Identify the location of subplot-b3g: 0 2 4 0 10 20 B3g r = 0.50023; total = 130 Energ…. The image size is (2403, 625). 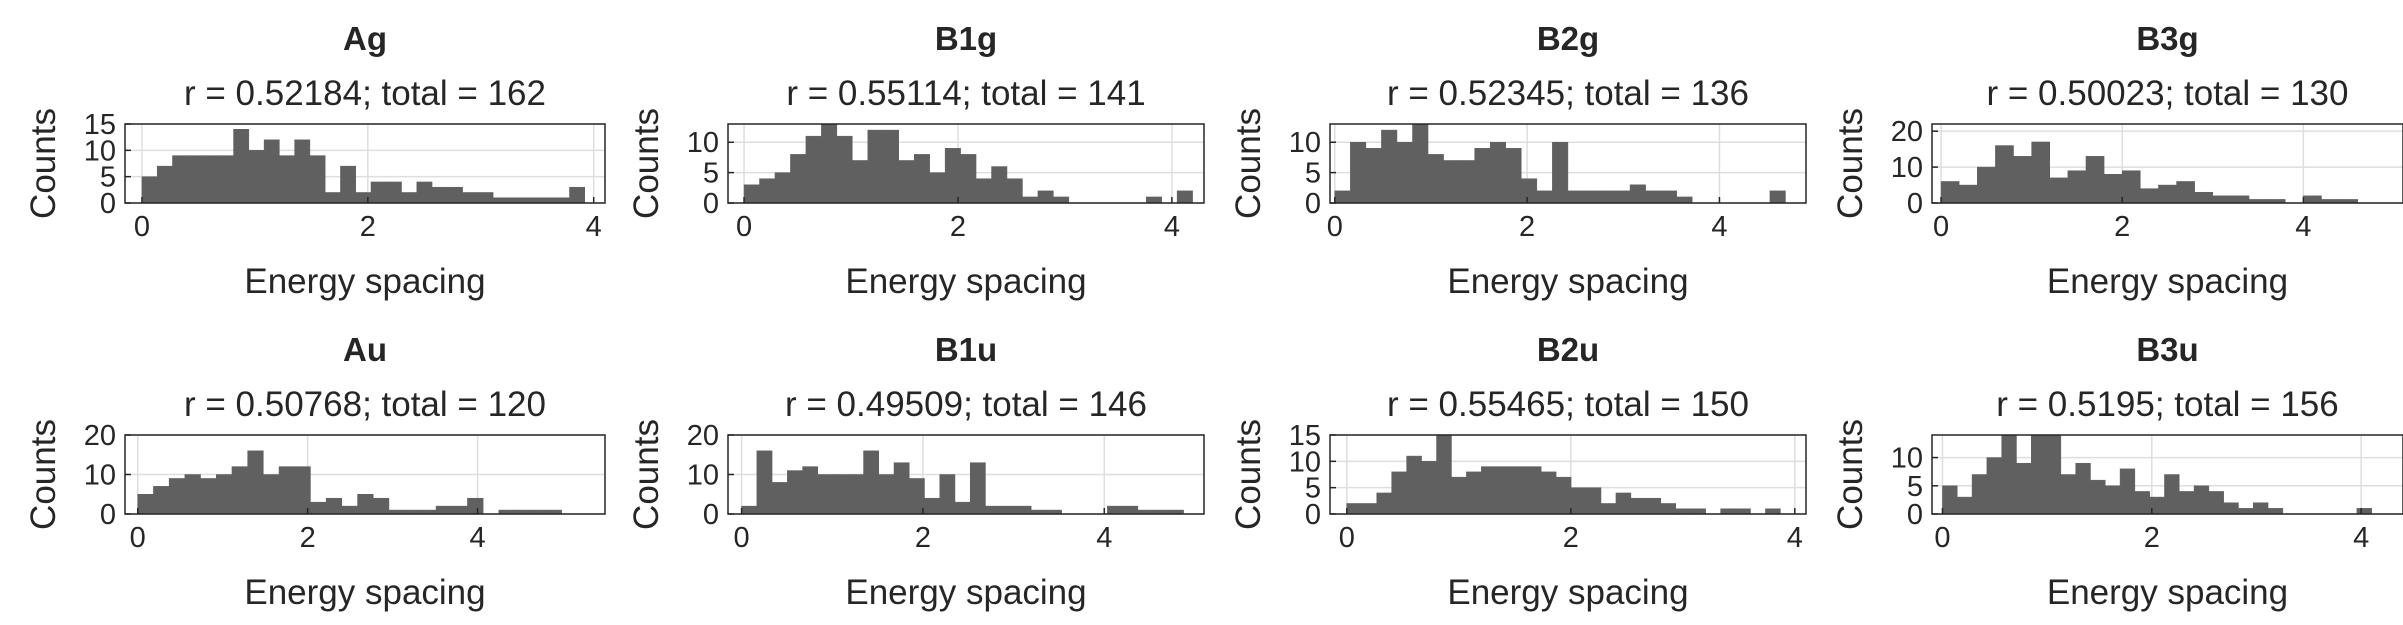
(2117, 160).